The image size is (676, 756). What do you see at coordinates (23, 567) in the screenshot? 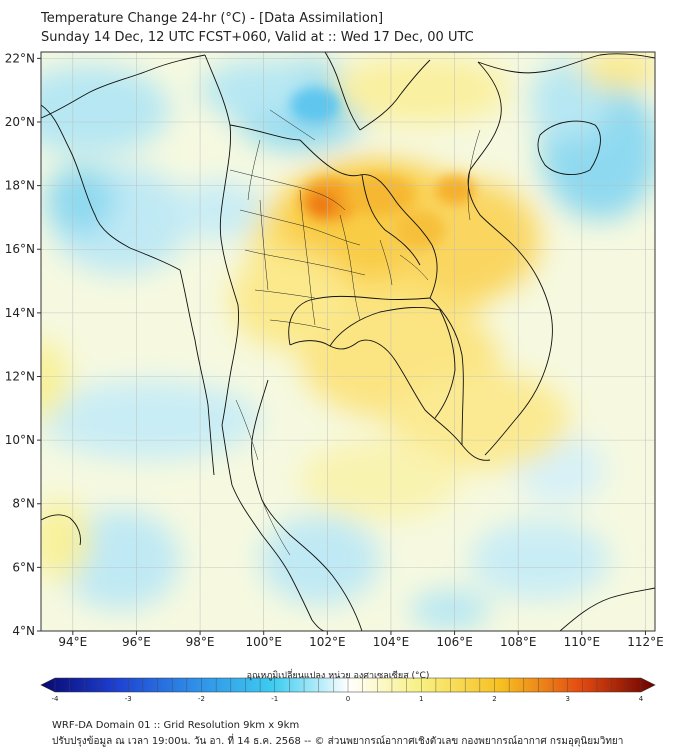
I see `lat-label: 6°N` at bounding box center [23, 567].